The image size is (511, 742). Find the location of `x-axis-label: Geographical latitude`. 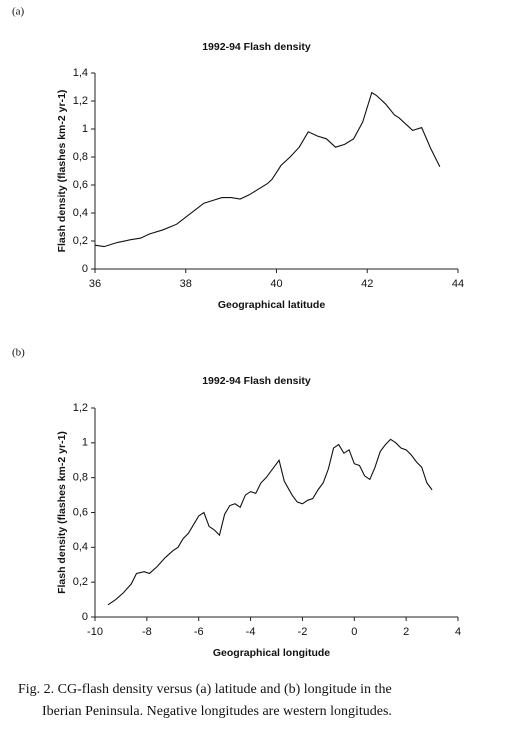

x-axis-label: Geographical latitude is located at coordinates (272, 305).